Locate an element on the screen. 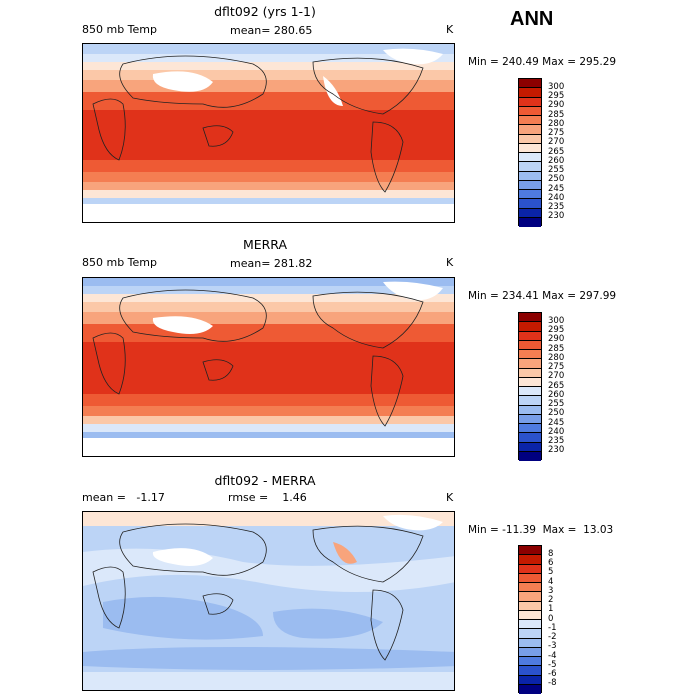 This screenshot has width=700, height=700. panel2-minmax: Min = 234.41 Max = 297.99 is located at coordinates (542, 296).